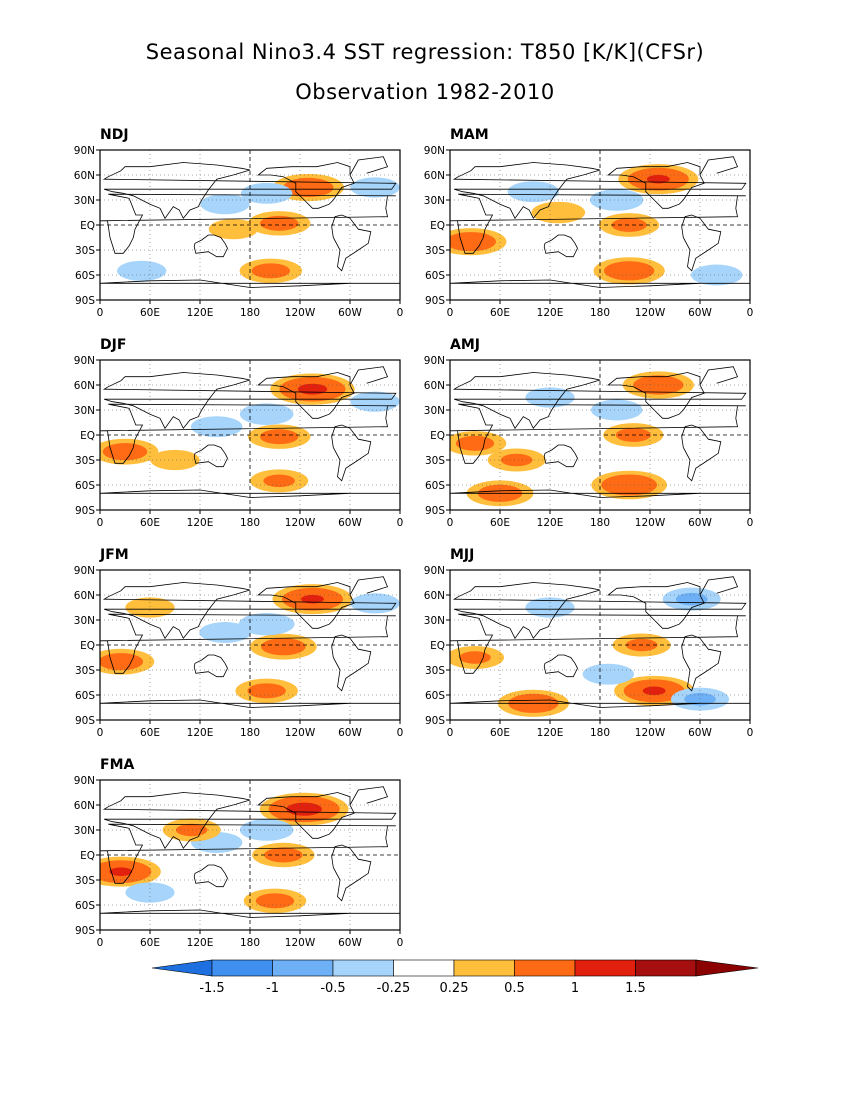  What do you see at coordinates (575, 988) in the screenshot?
I see `colorbar-tick-label: 1` at bounding box center [575, 988].